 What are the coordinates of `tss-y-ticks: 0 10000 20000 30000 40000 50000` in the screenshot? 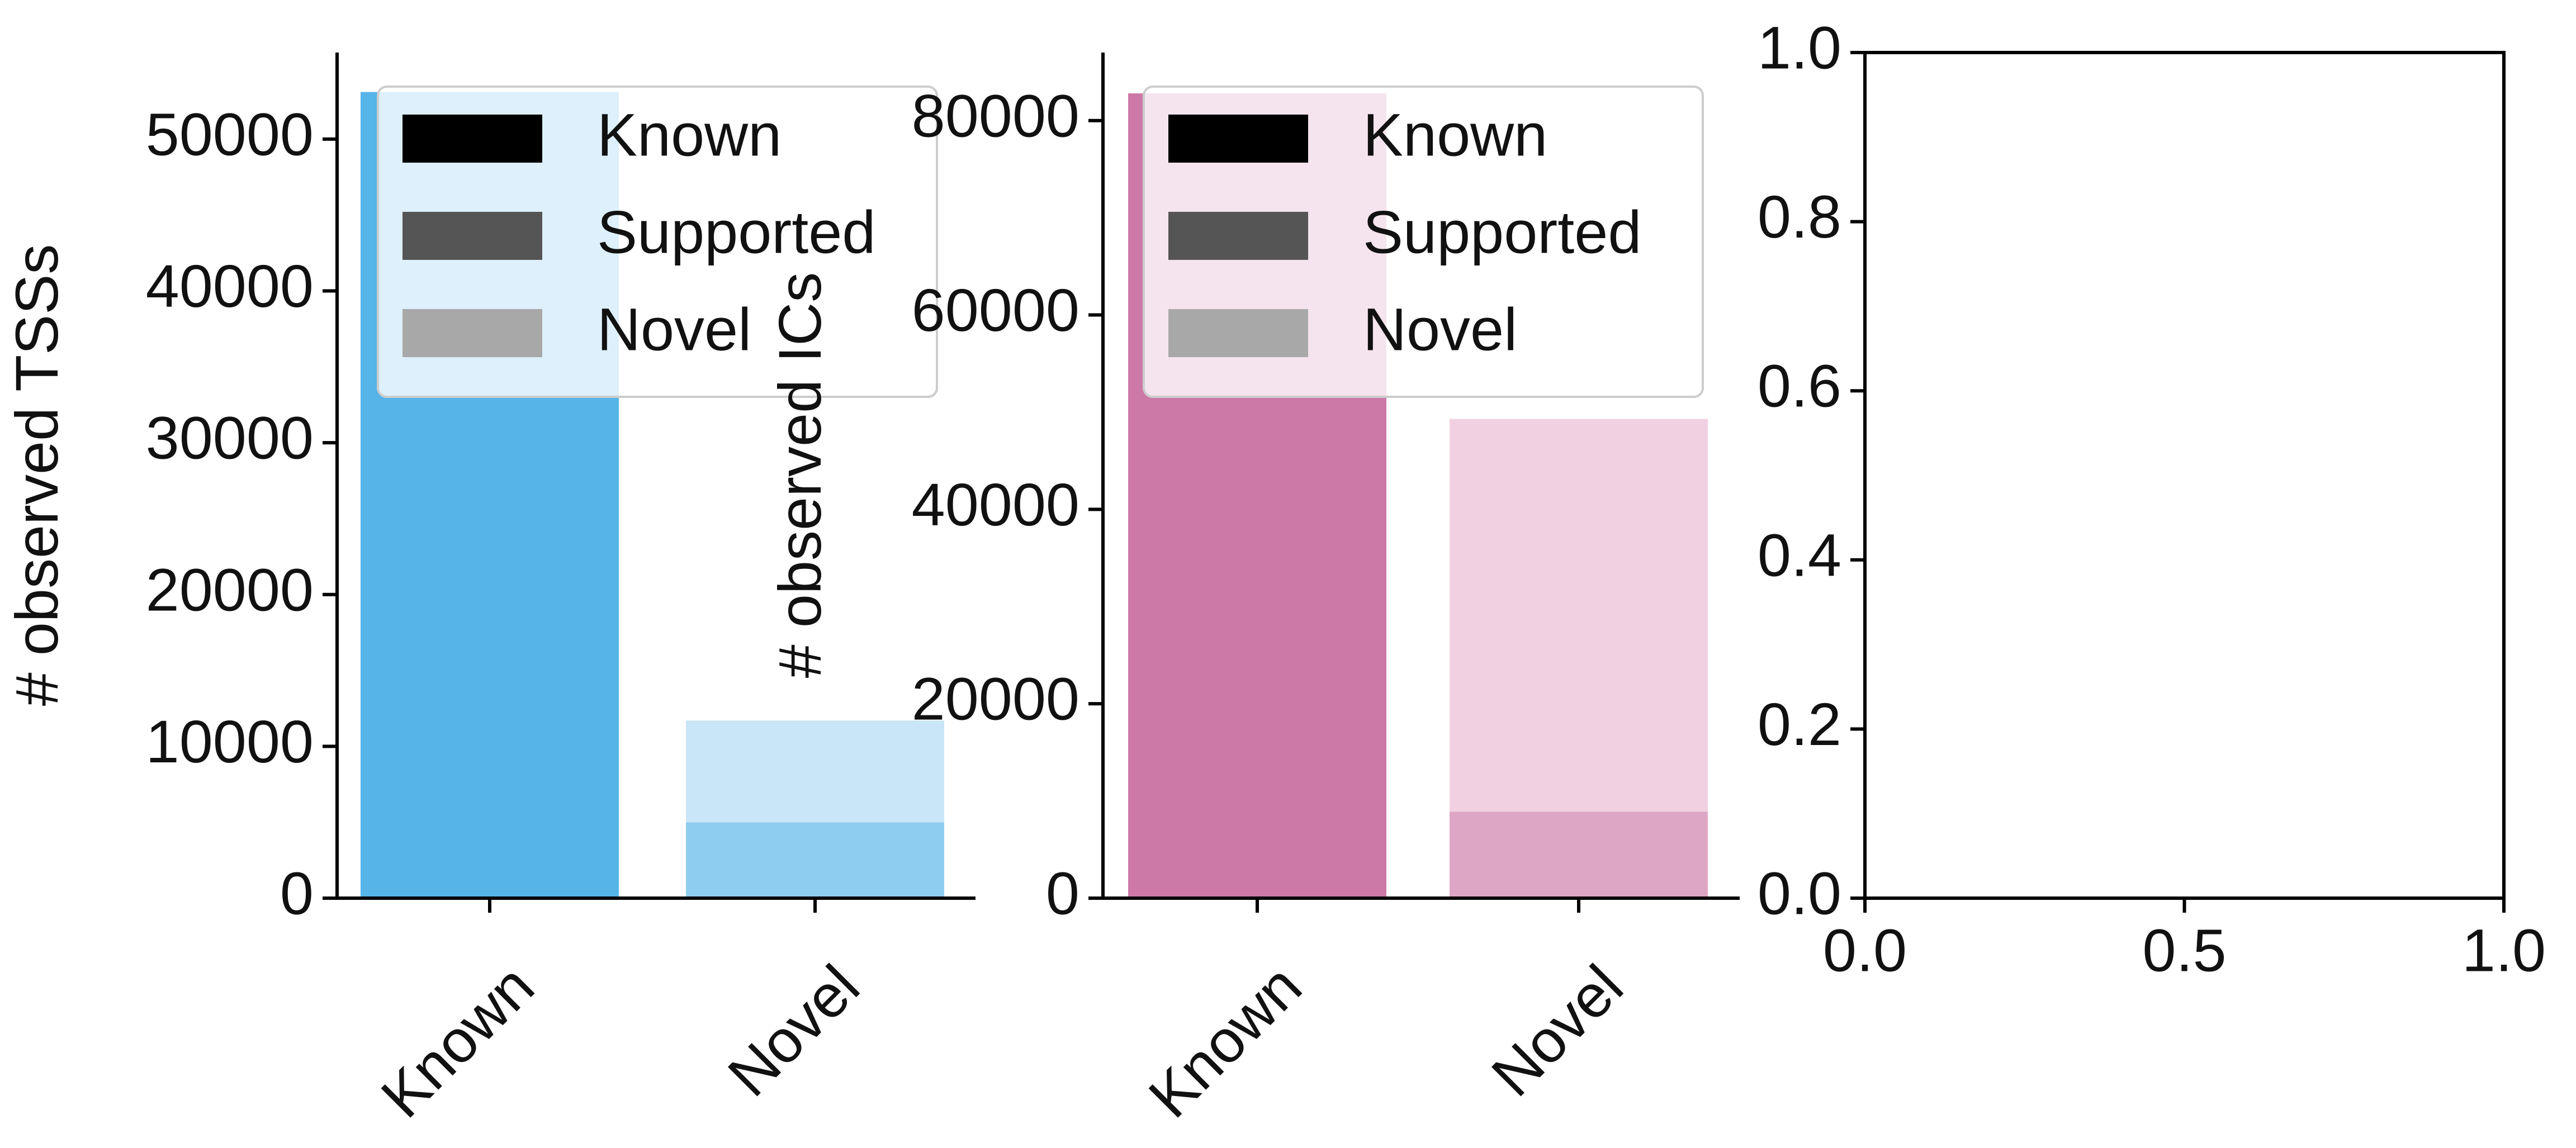 It's located at (241, 513).